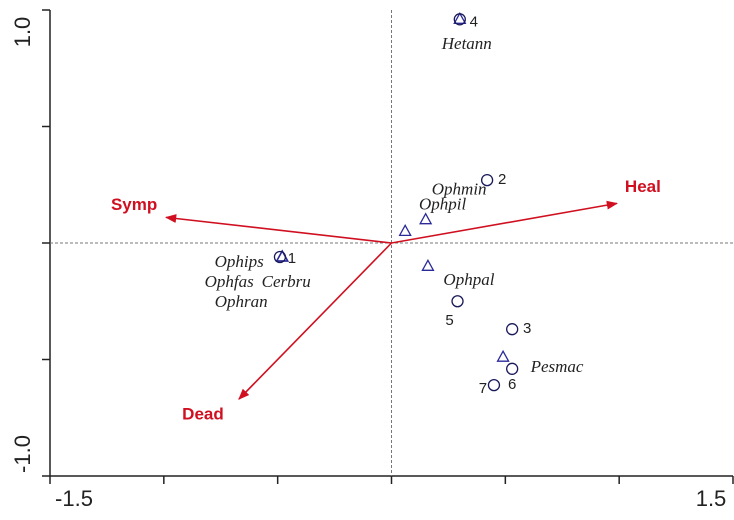 This screenshot has height=520, width=734. What do you see at coordinates (468, 279) in the screenshot?
I see `species-label: Ophpal` at bounding box center [468, 279].